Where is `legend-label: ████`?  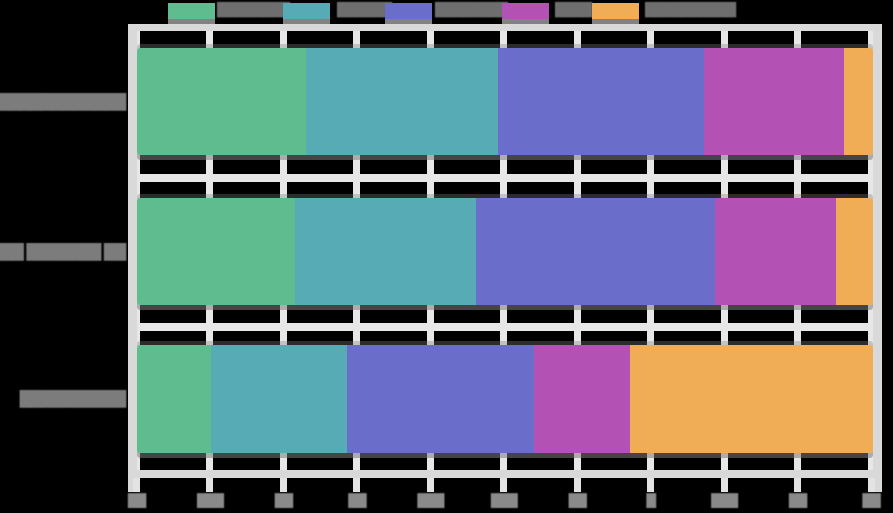
legend-label: ████ is located at coordinates (573, 10).